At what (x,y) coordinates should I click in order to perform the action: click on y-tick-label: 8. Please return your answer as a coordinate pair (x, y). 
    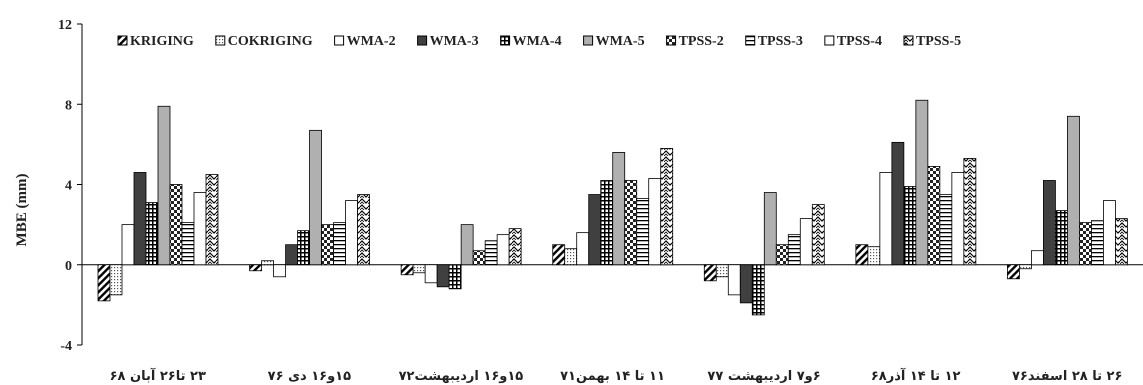
    Looking at the image, I should click on (68, 105).